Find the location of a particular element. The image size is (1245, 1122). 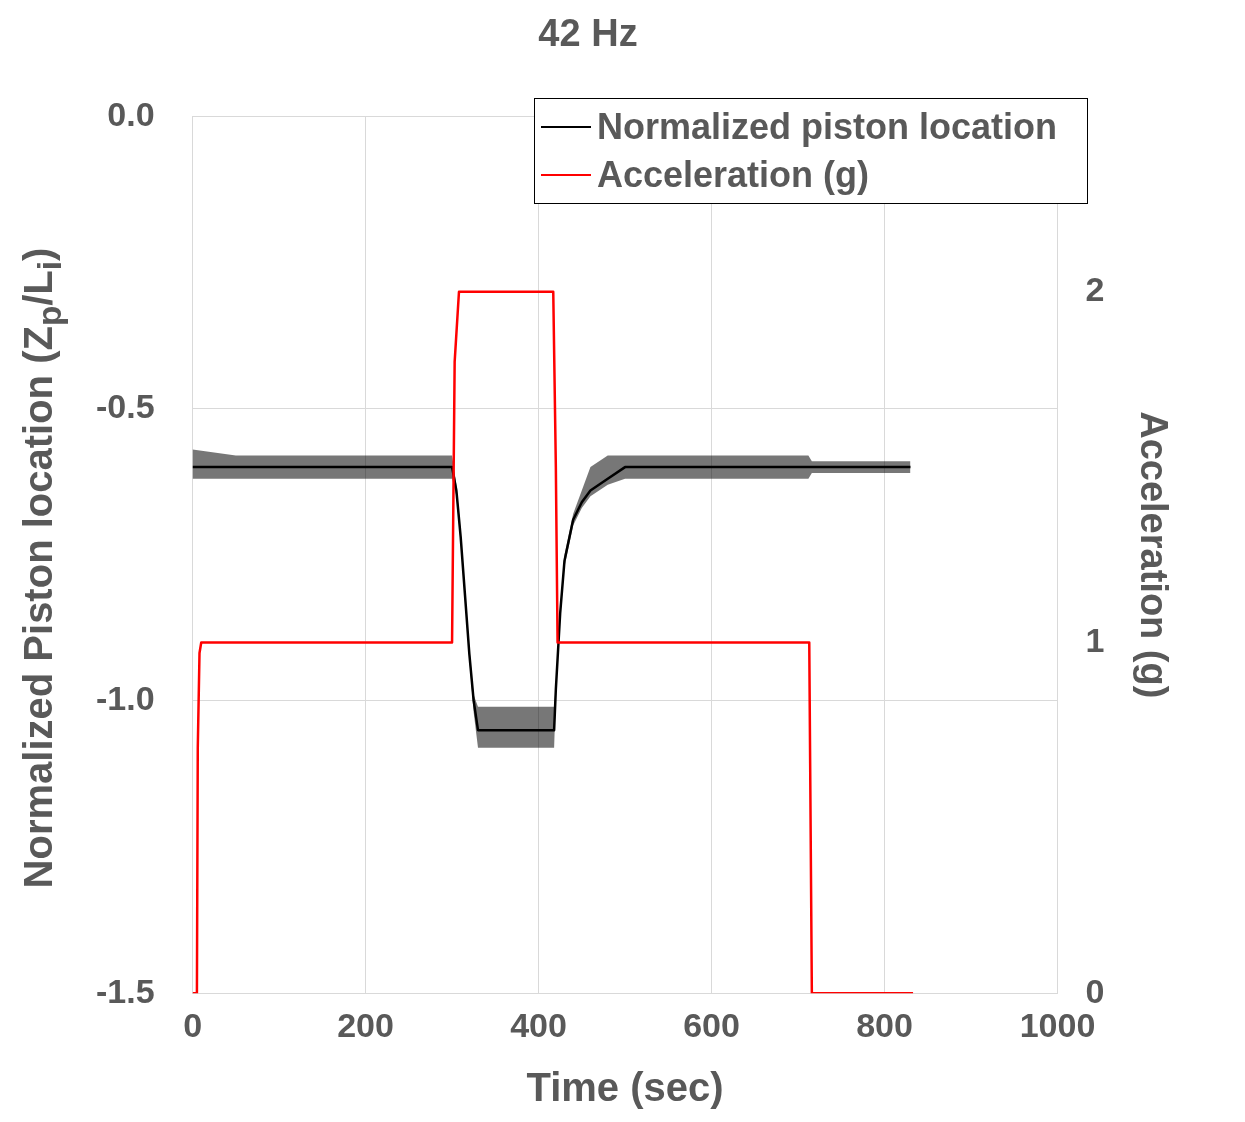

x-tick-label: 0 is located at coordinates (193, 1024).